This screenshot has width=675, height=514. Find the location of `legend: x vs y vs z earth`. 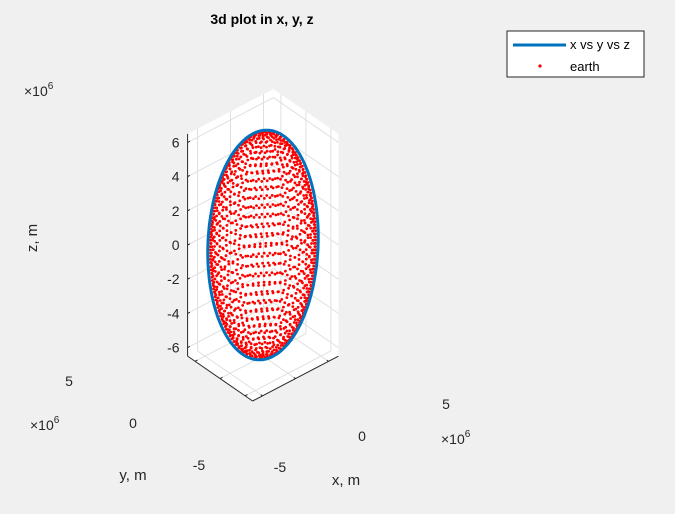

legend: x vs y vs z earth is located at coordinates (575, 54).